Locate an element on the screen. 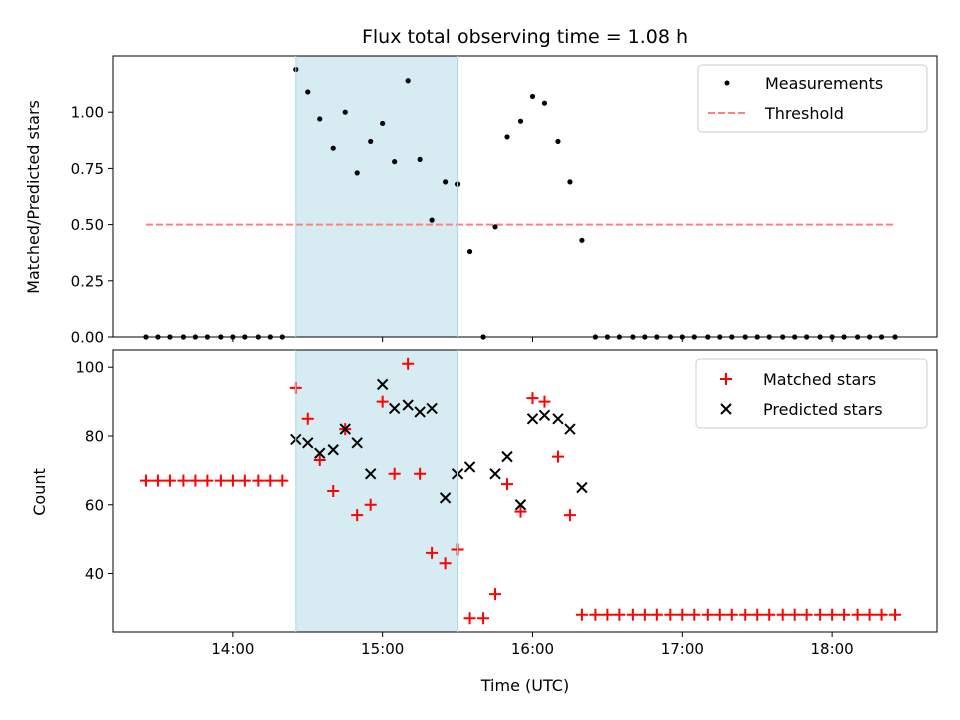 The height and width of the screenshot is (720, 960). top-y-ticks: 0.00 0.25 0.50 0.75 1.00 is located at coordinates (92, 225).